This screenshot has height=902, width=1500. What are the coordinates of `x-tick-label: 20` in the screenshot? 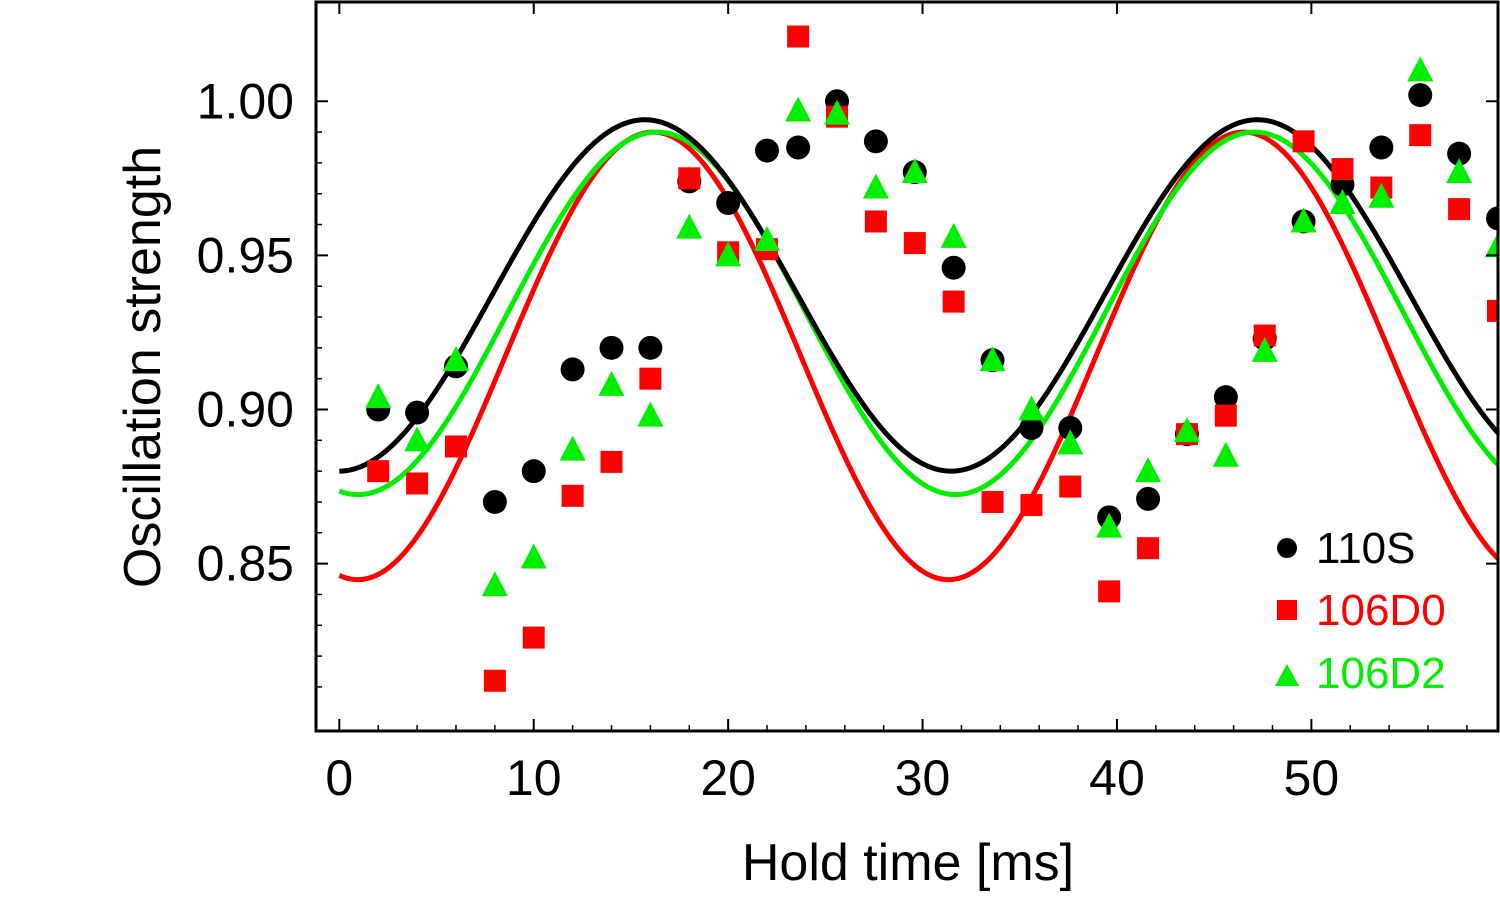 It's located at (728, 778).